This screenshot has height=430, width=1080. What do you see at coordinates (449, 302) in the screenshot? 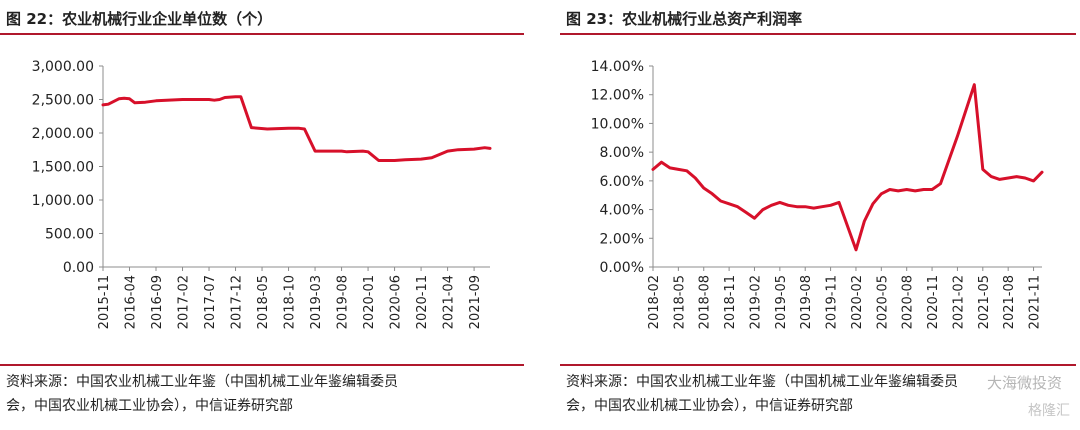
I see `x-tick-label: 2021-04` at bounding box center [449, 302].